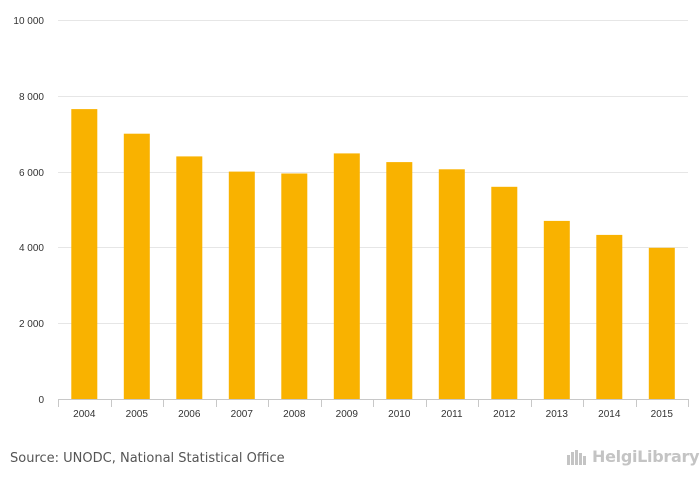  Describe the element at coordinates (31, 97) in the screenshot. I see `y-tick-label: 8 000` at that location.